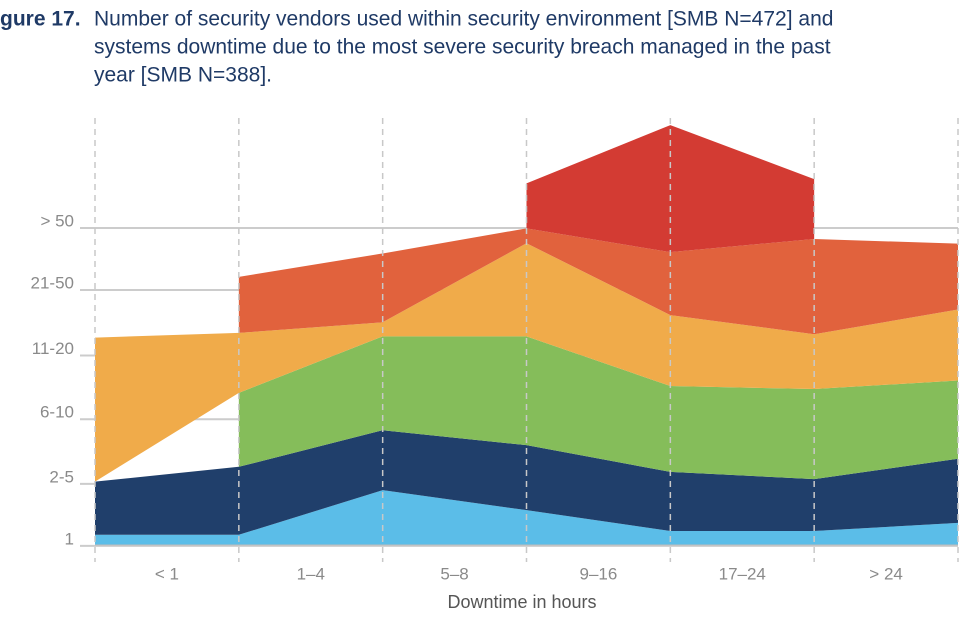 The height and width of the screenshot is (623, 960). Describe the element at coordinates (57, 412) in the screenshot. I see `y-tick-label: 6-10` at that location.